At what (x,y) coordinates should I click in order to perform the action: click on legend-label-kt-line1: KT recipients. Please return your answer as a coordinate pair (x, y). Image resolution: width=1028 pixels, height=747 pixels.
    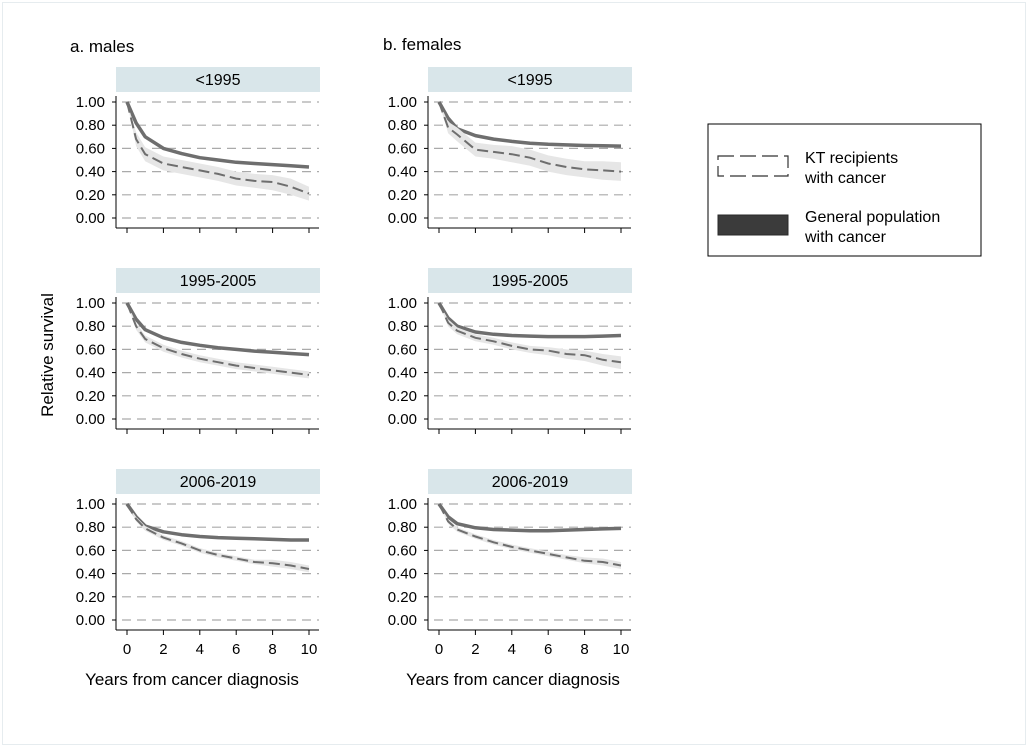
    Looking at the image, I should click on (851, 158).